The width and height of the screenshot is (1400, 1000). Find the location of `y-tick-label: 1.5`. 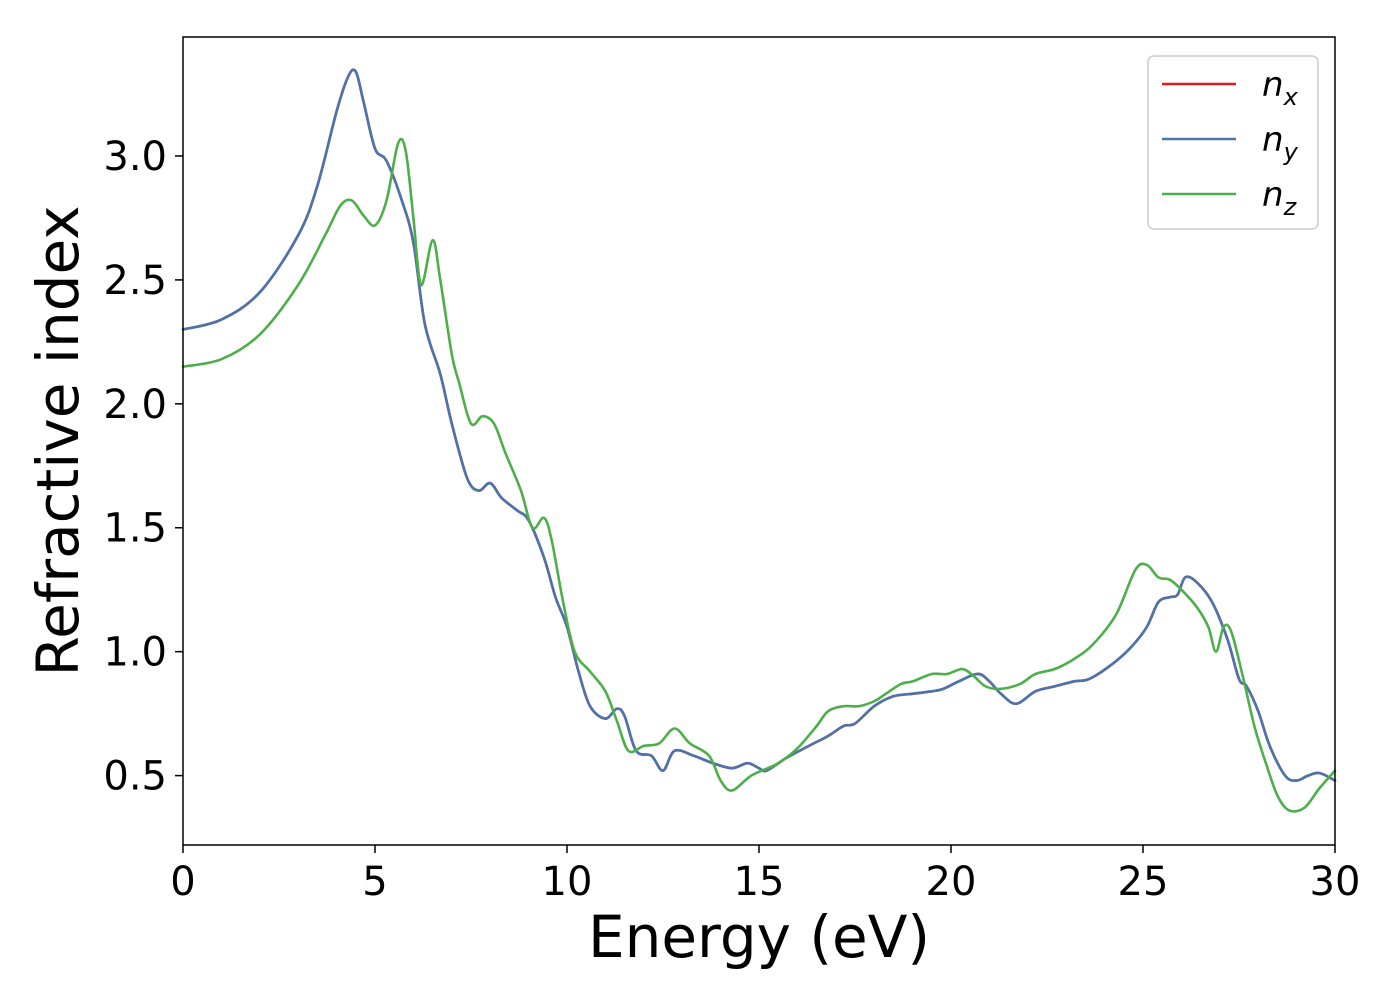

y-tick-label: 1.5 is located at coordinates (135, 529).